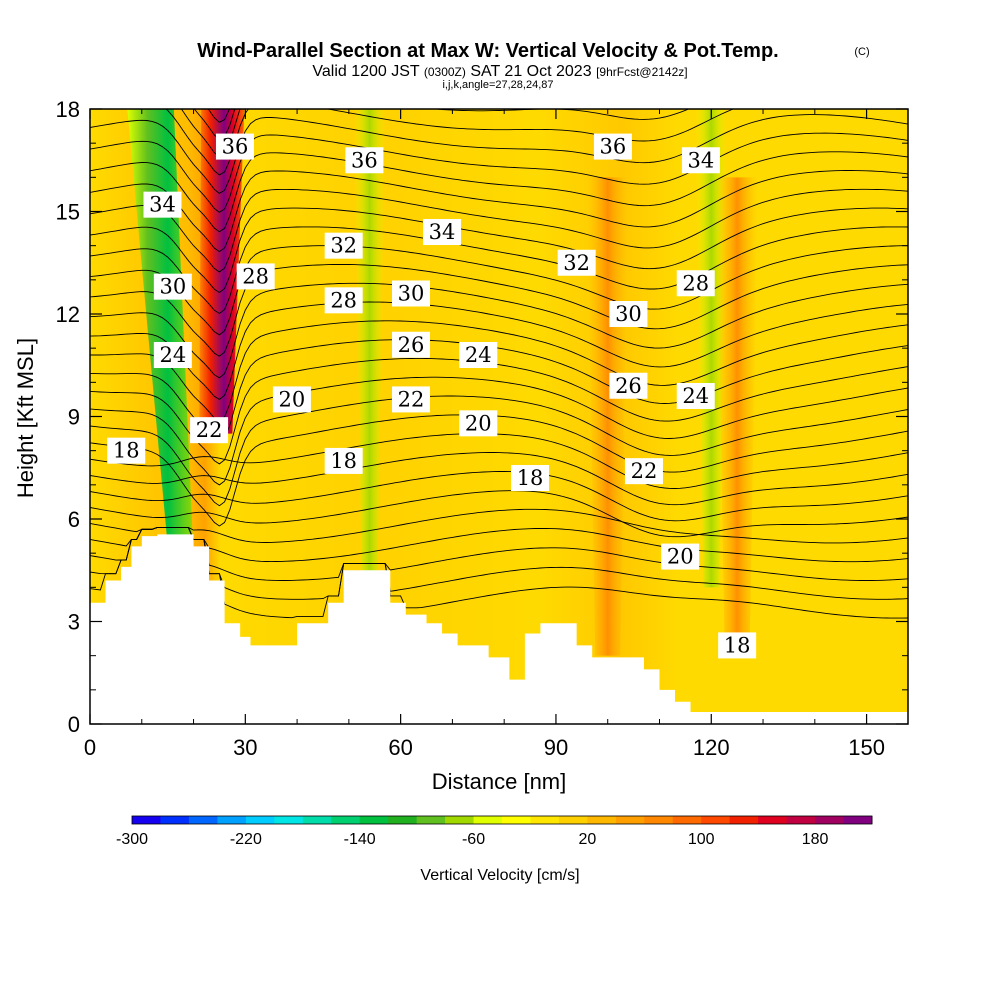  Describe the element at coordinates (587, 839) in the screenshot. I see `colorbar-tick-label: 20` at that location.